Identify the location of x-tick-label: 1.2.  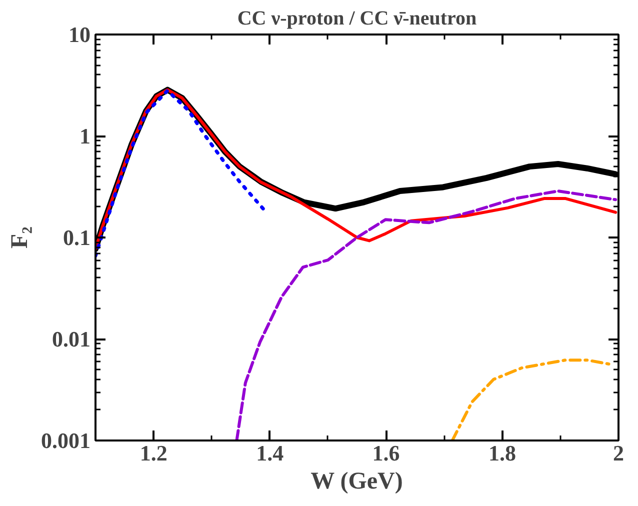
(154, 453).